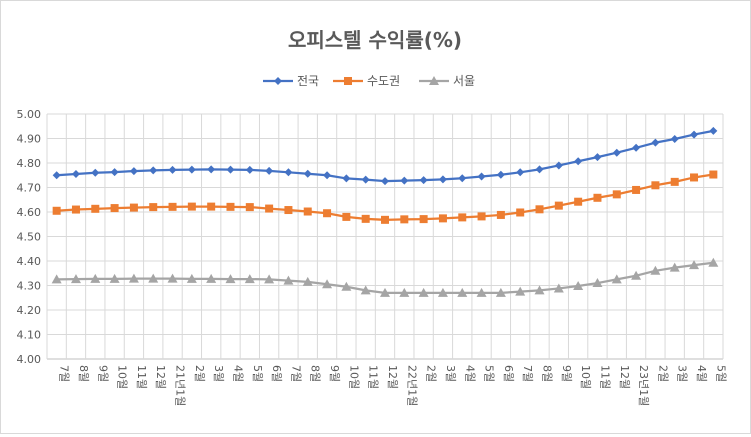 The image size is (751, 437). I want to click on y-tick-label: 4.50, so click(29, 237).